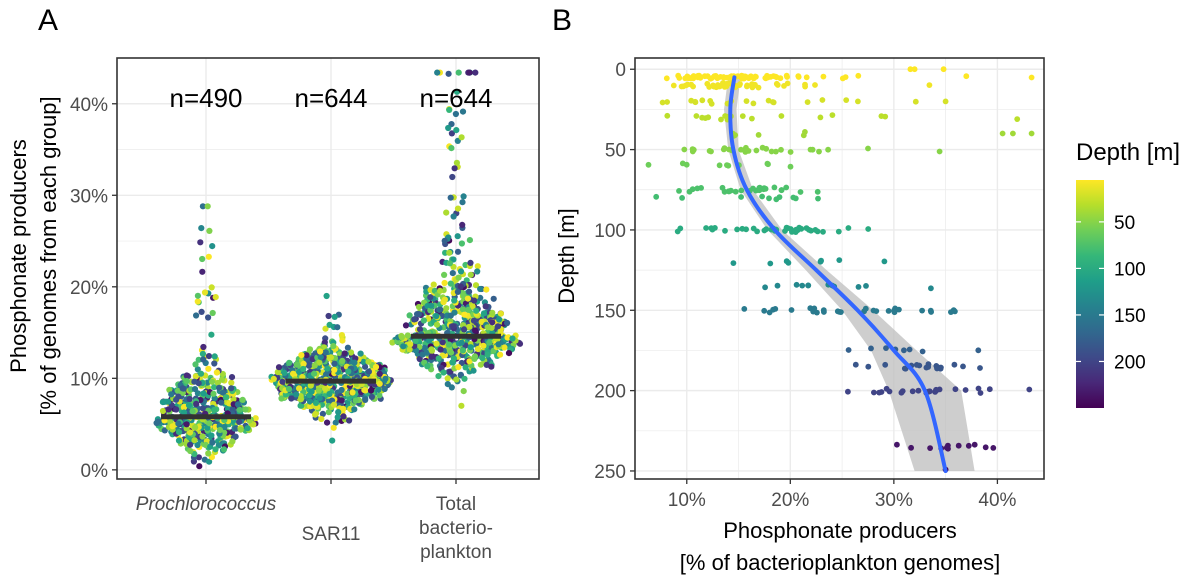 This screenshot has width=1200, height=583. Describe the element at coordinates (1124, 223) in the screenshot. I see `legend-tick-label: 50` at that location.